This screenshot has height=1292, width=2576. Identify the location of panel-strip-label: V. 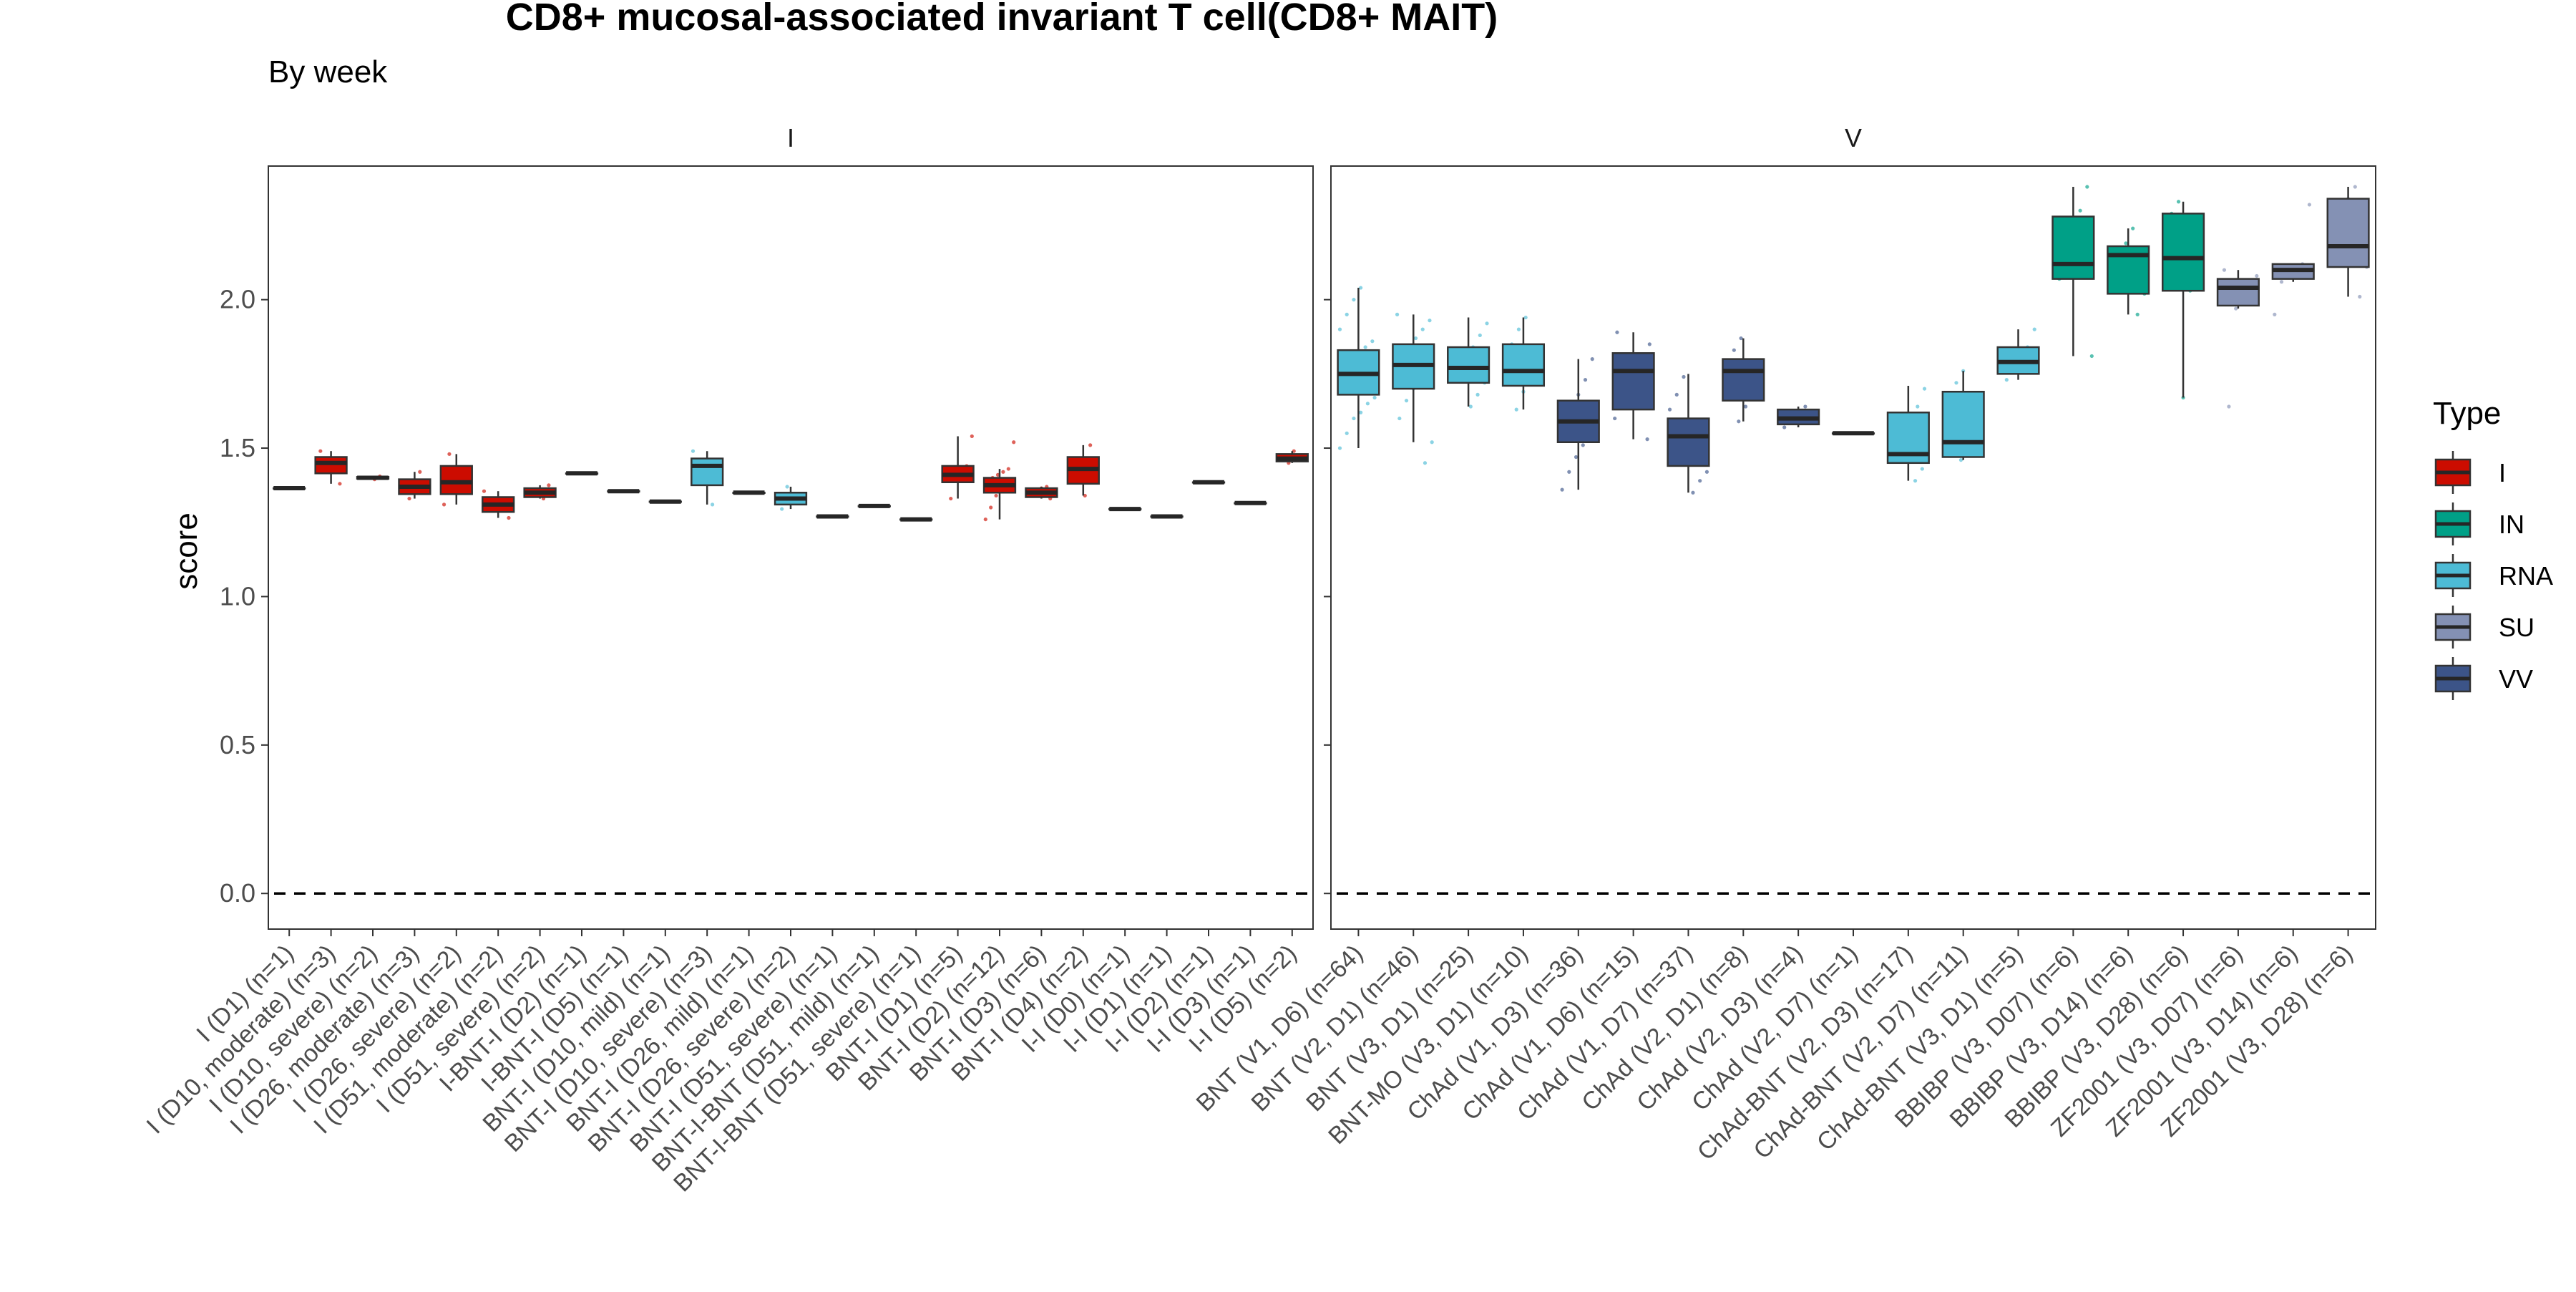
(1853, 137).